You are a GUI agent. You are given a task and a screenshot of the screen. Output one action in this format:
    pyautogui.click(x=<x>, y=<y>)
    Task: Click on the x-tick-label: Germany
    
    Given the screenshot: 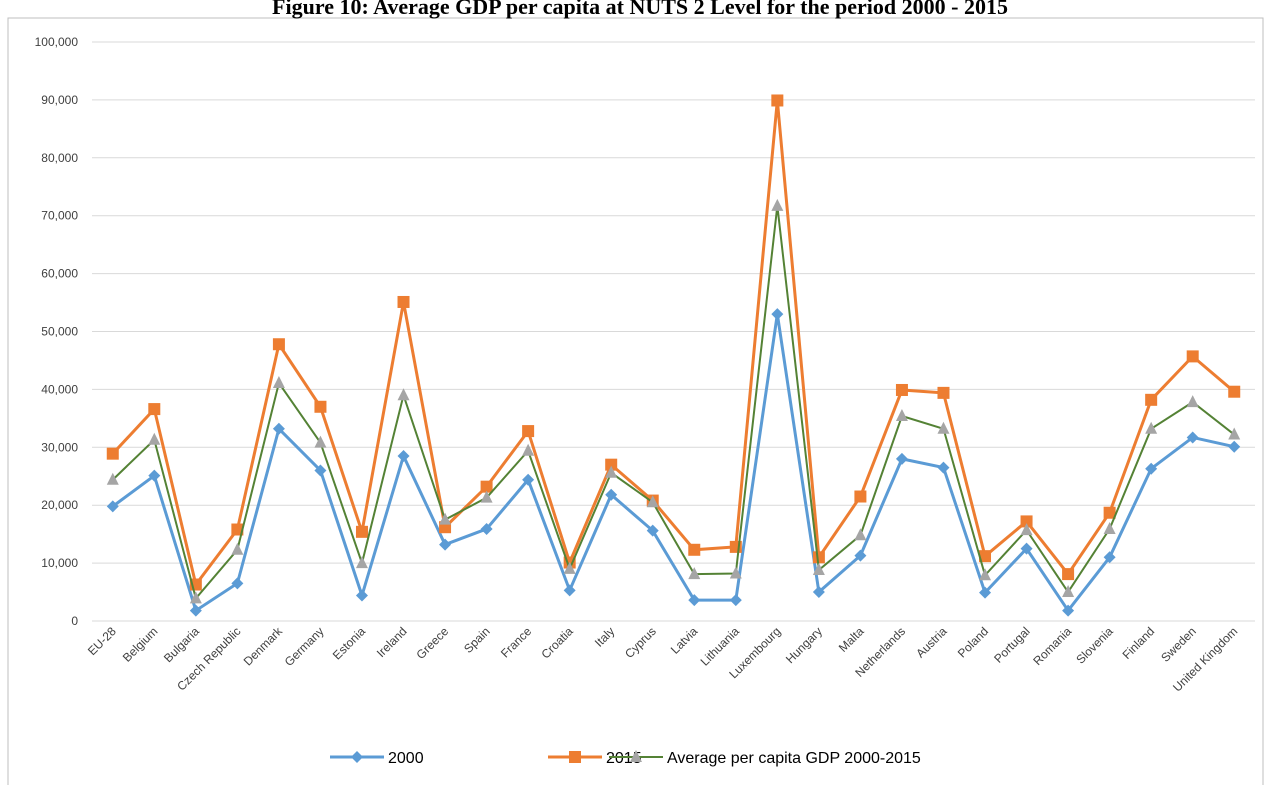 What is the action you would take?
    pyautogui.click(x=304, y=646)
    